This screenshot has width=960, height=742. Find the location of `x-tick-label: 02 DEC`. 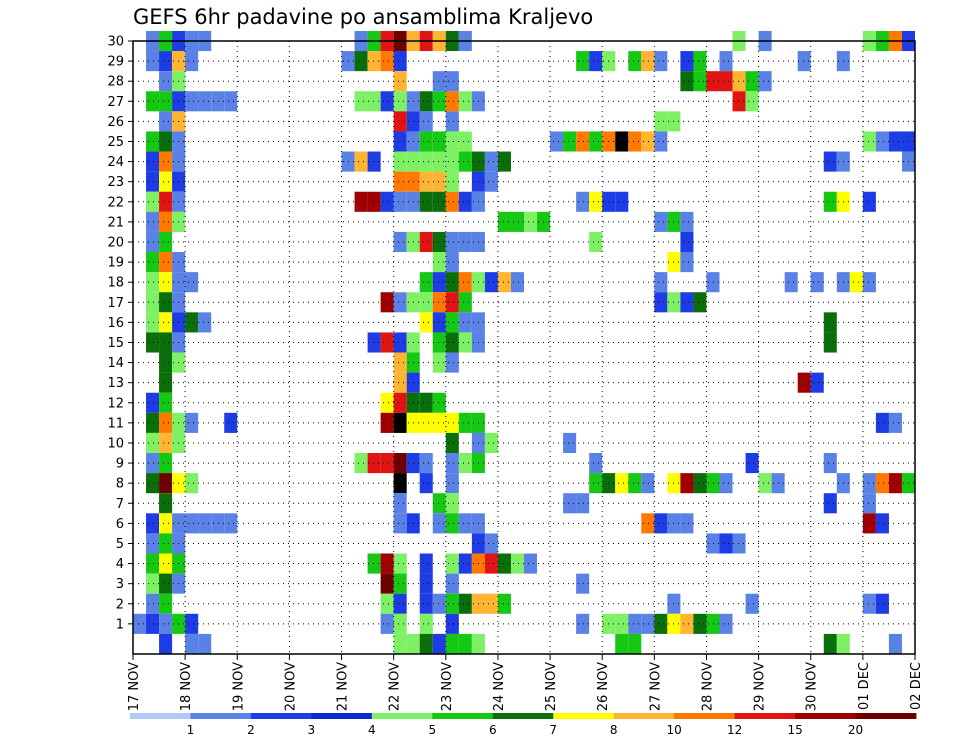

x-tick-label: 02 DEC is located at coordinates (916, 686).